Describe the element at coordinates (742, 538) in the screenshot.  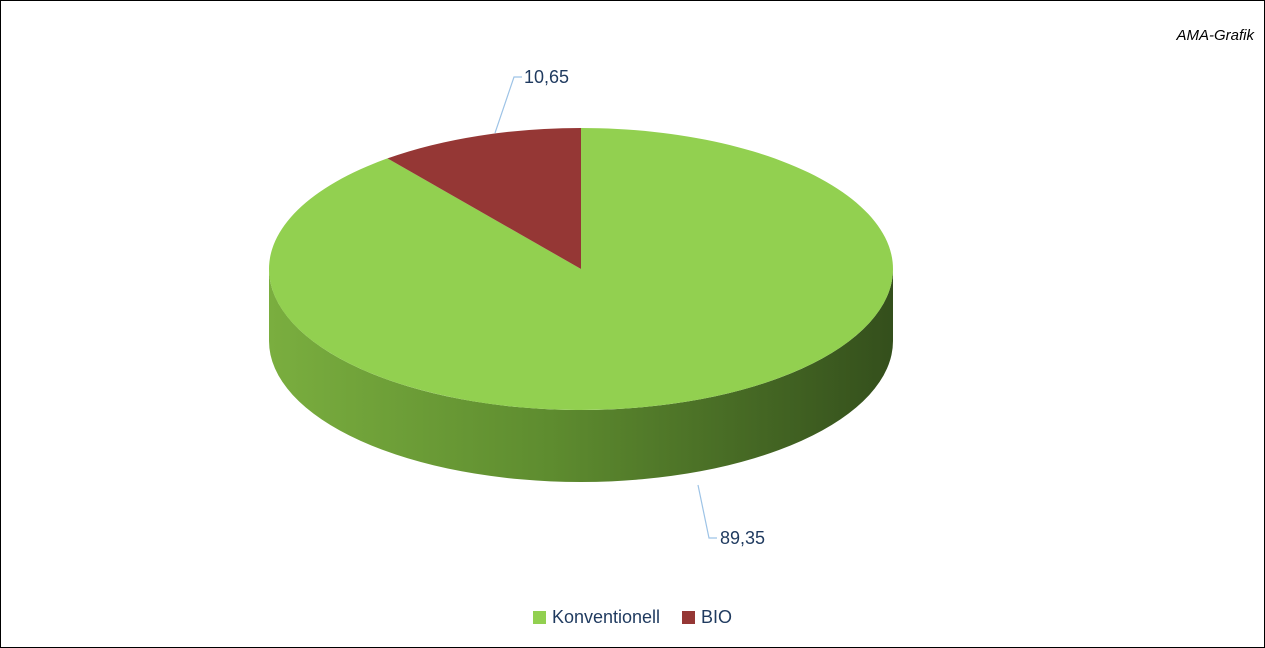
I see `data-label-text-konventionell: 89,35` at that location.